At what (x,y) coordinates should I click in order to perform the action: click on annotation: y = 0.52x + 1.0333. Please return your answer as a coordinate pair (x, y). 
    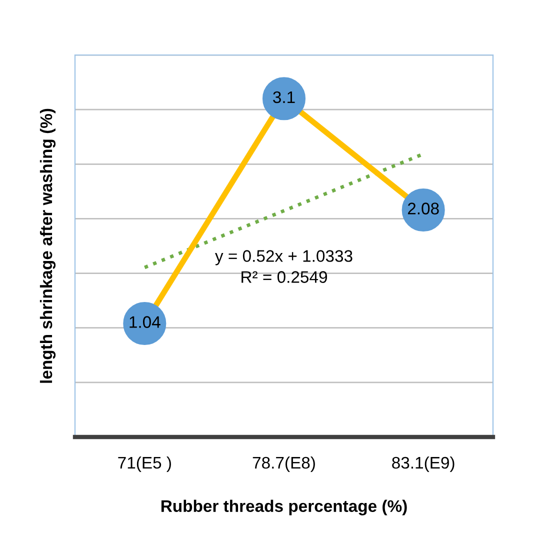
    Looking at the image, I should click on (283, 258).